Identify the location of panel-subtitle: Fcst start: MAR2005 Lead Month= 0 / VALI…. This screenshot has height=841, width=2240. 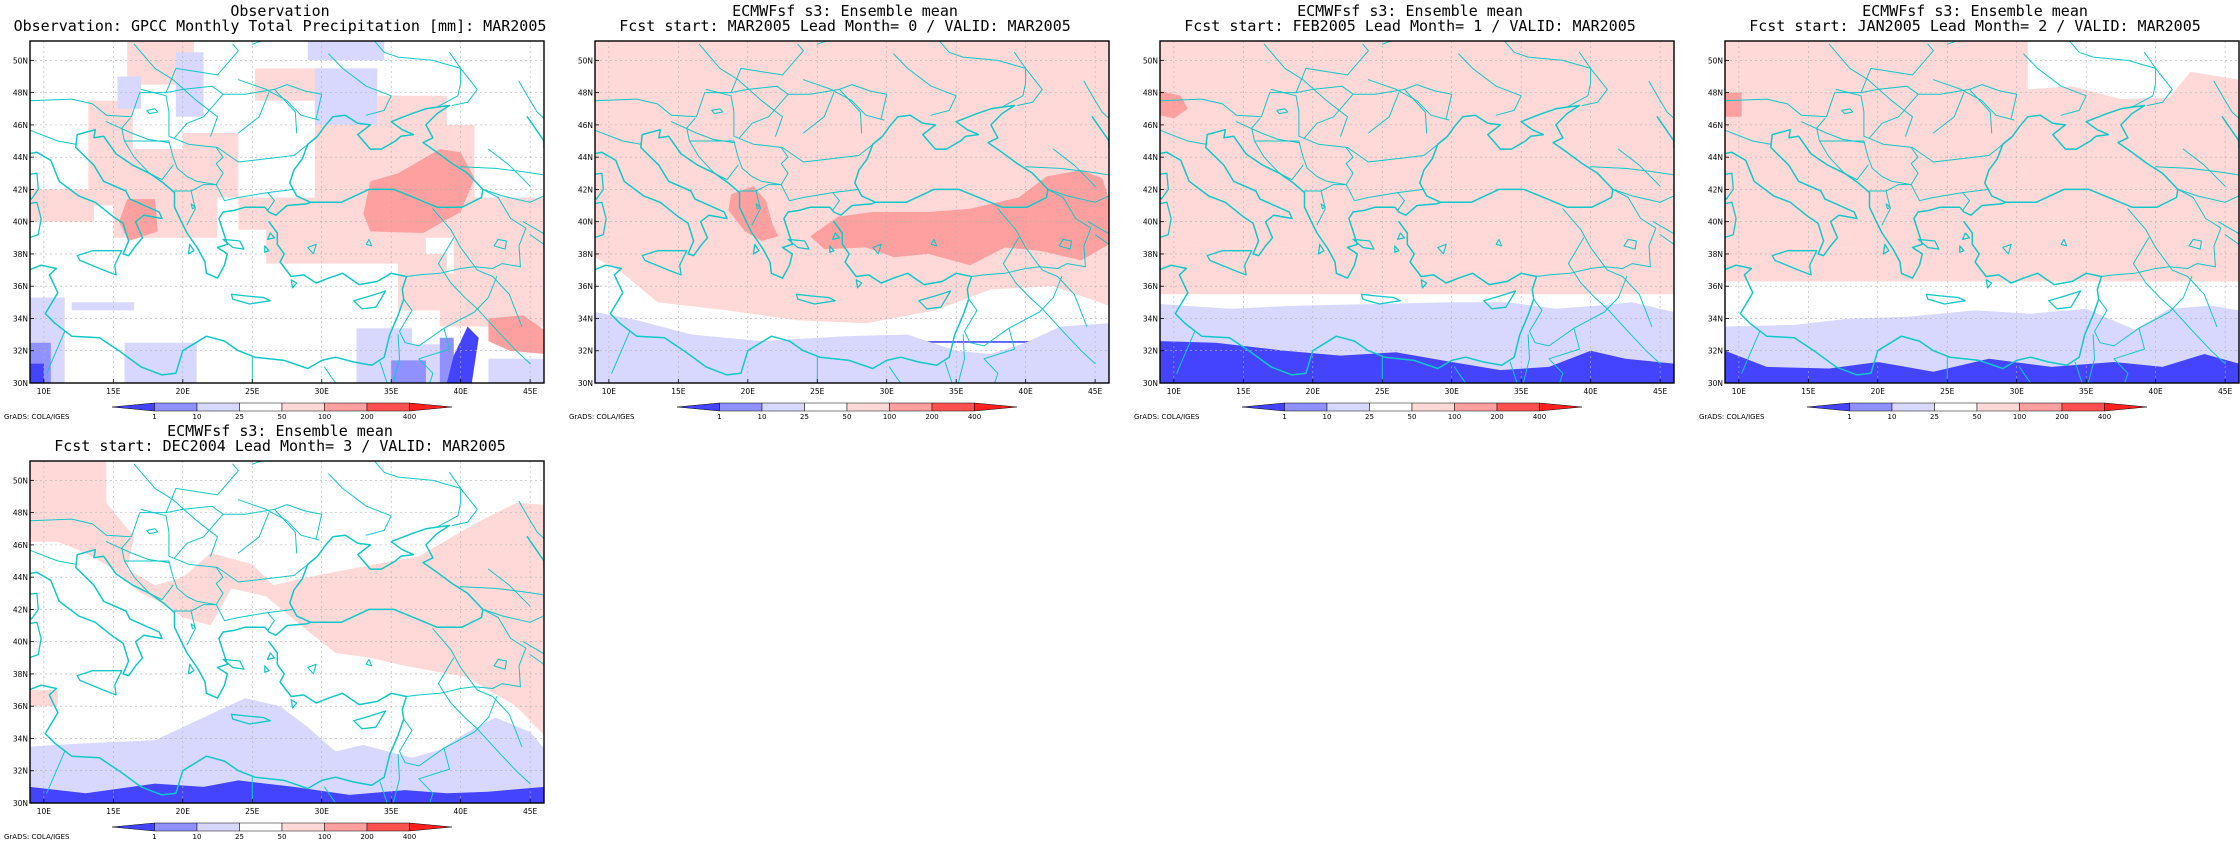
(845, 26).